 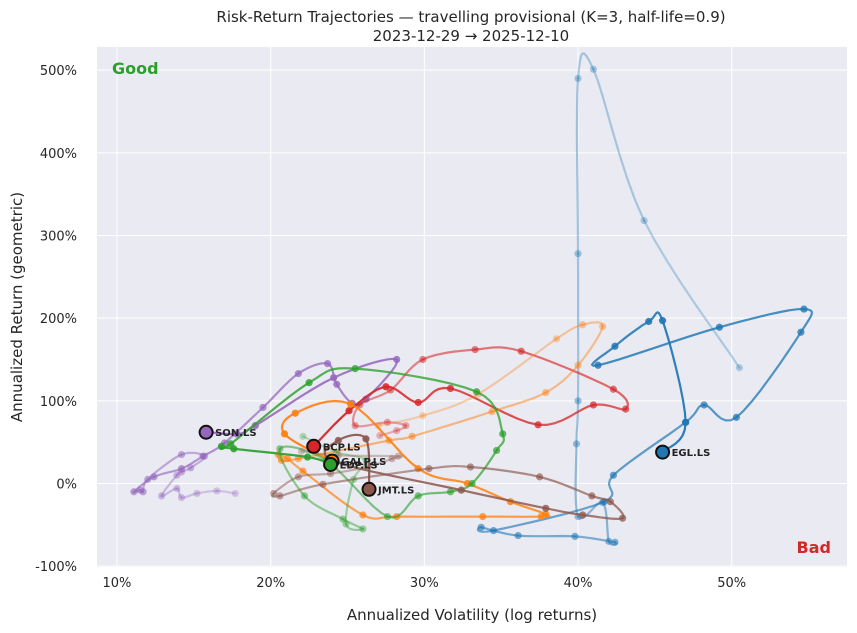 I want to click on ticker-label-galp-ls: GALP.LS, so click(x=363, y=462).